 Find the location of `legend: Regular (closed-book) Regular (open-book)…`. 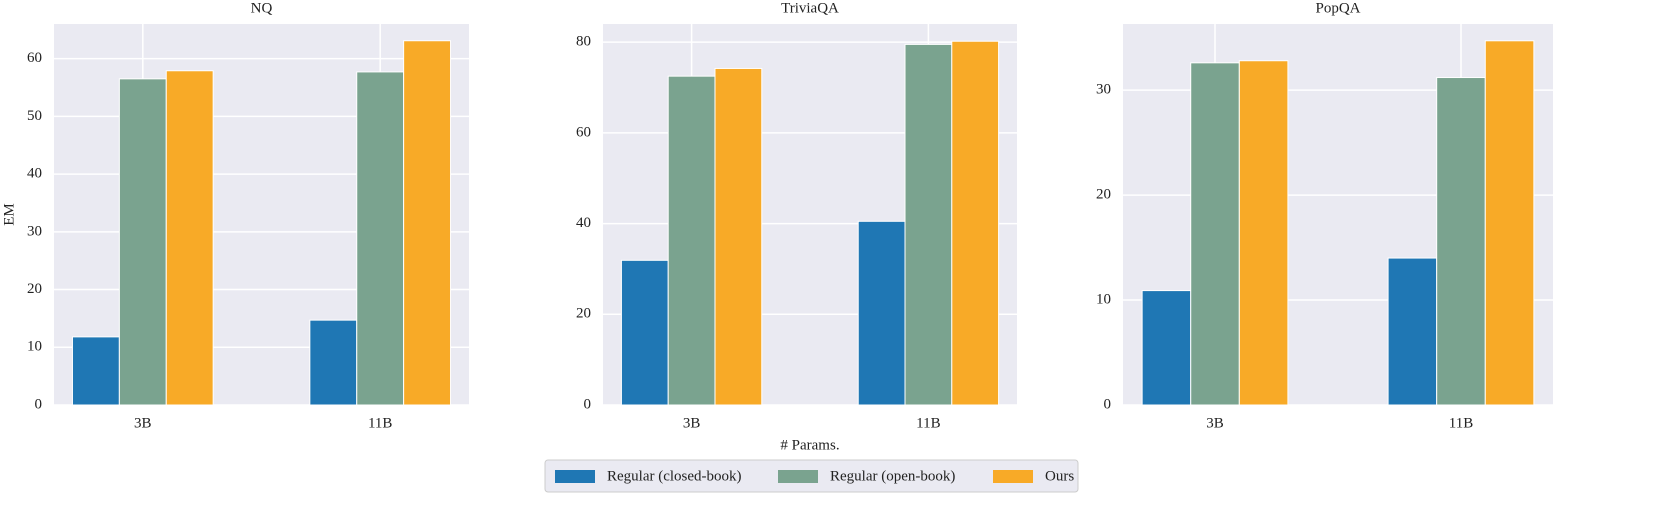

legend: Regular (closed-book) Regular (open-book)… is located at coordinates (811, 476).